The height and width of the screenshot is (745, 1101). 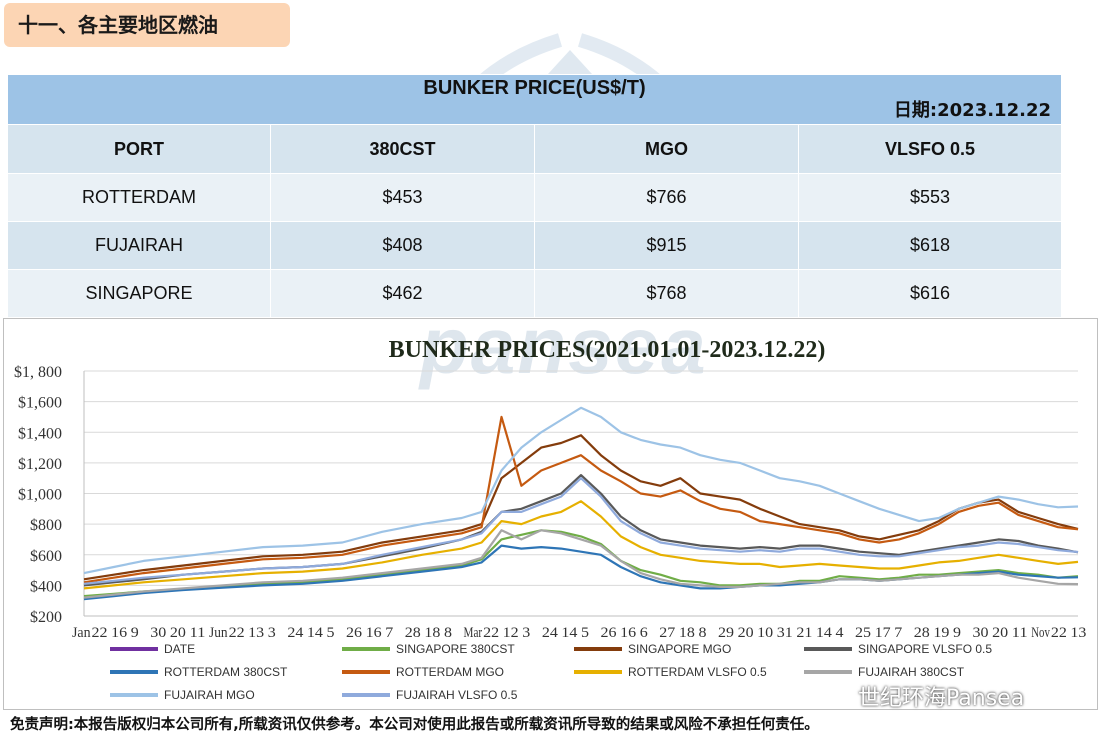 What do you see at coordinates (448, 633) in the screenshot?
I see `x-tick-label: 8` at bounding box center [448, 633].